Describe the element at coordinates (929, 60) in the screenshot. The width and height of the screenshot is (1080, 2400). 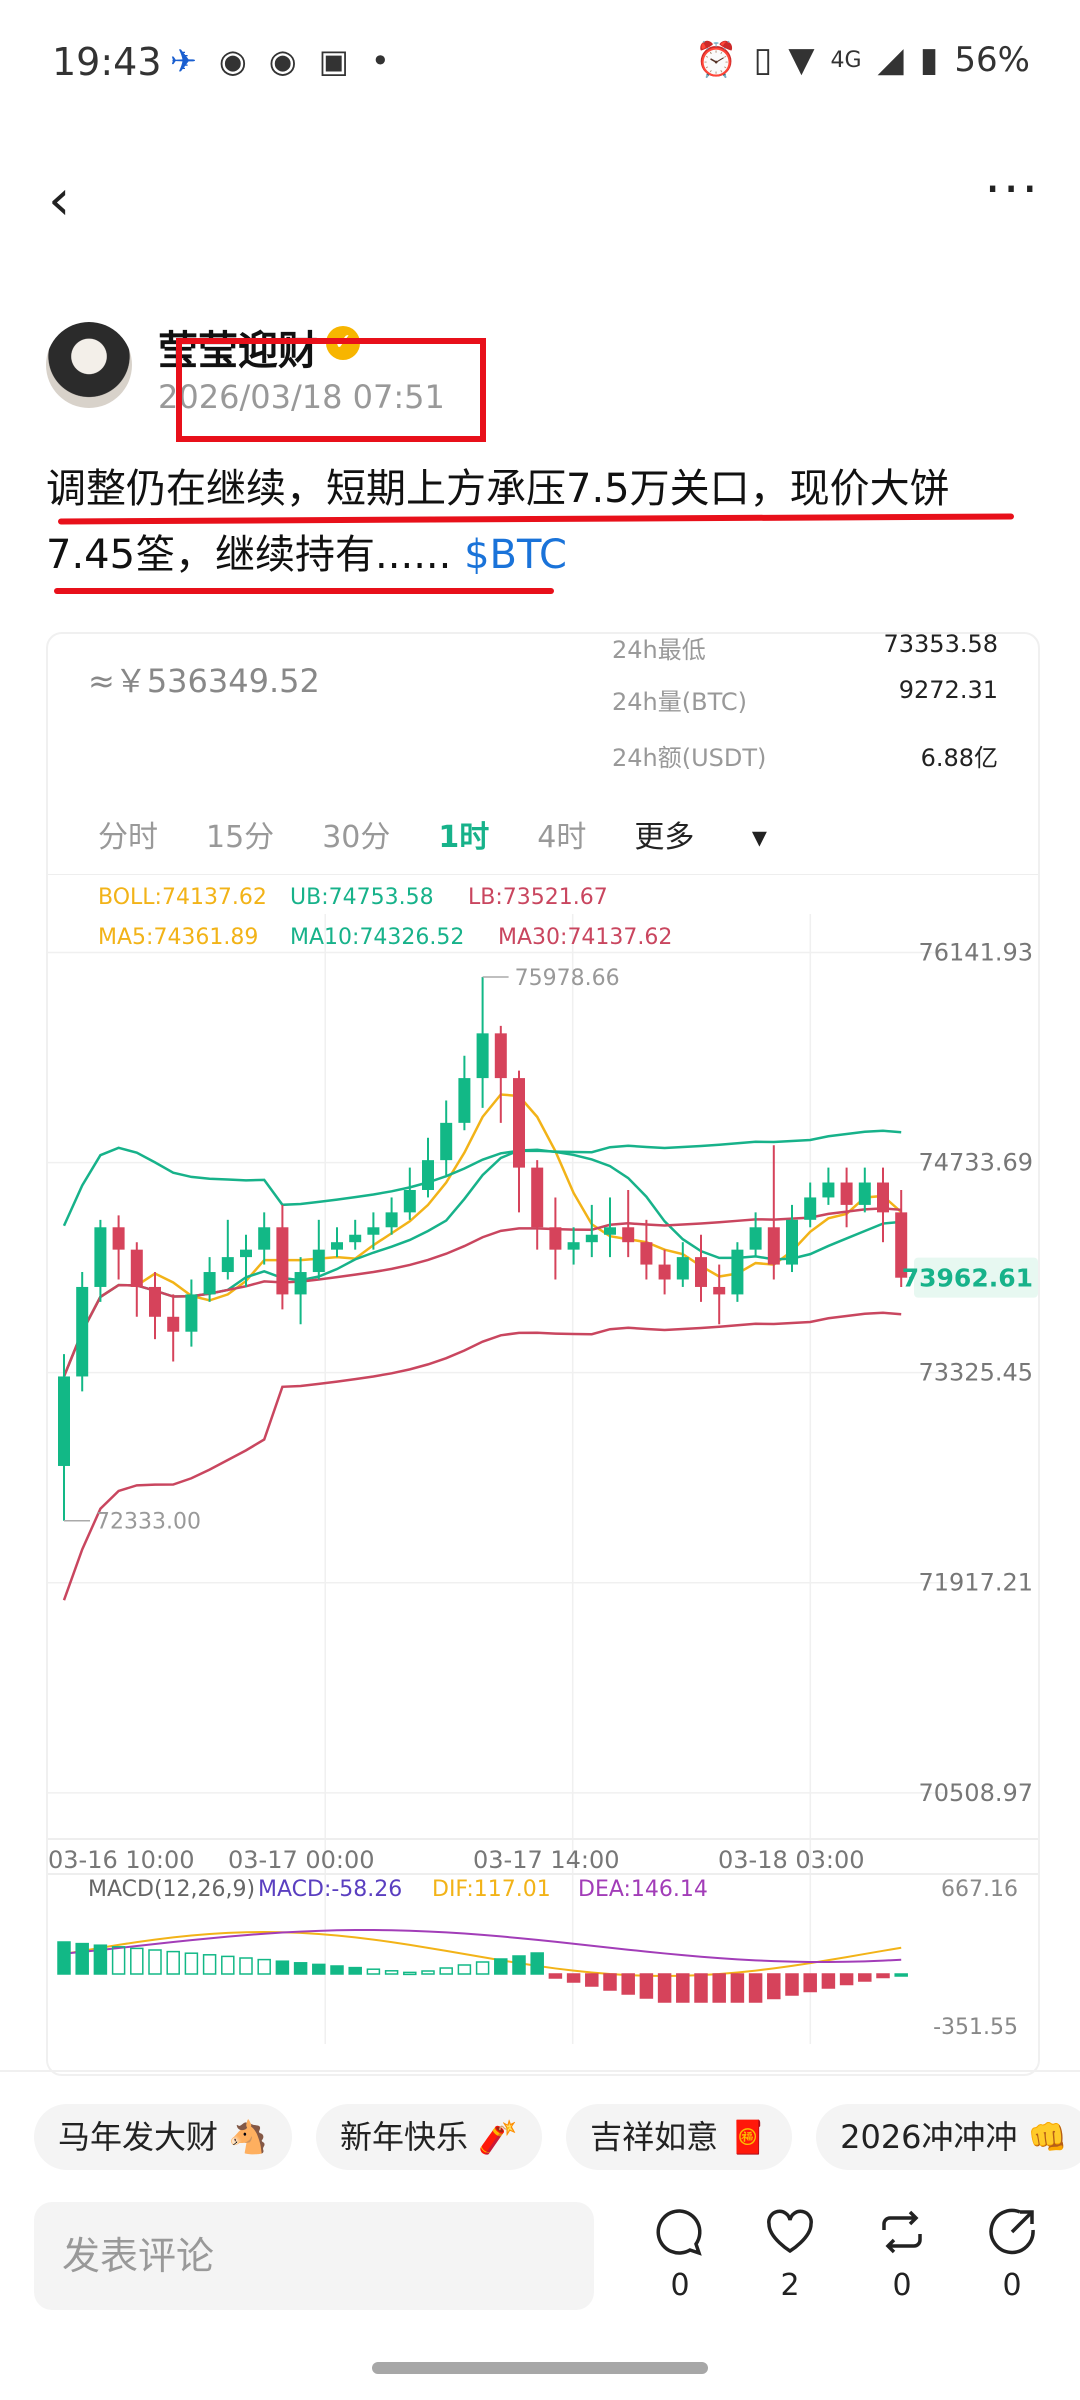
I see `battery-icon: ▮` at that location.